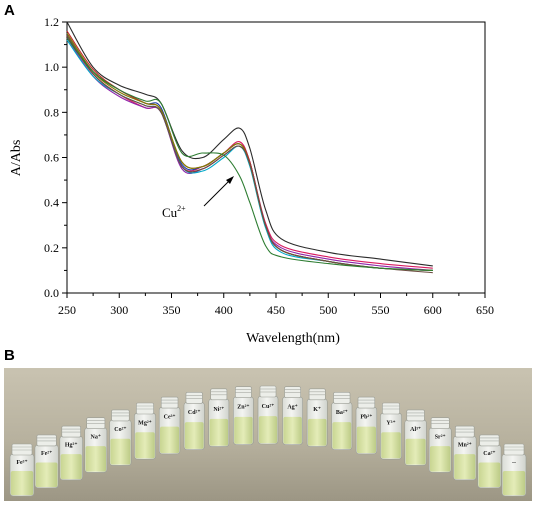 The height and width of the screenshot is (505, 536). Describe the element at coordinates (328, 310) in the screenshot. I see `x-tick-label: 500` at that location.